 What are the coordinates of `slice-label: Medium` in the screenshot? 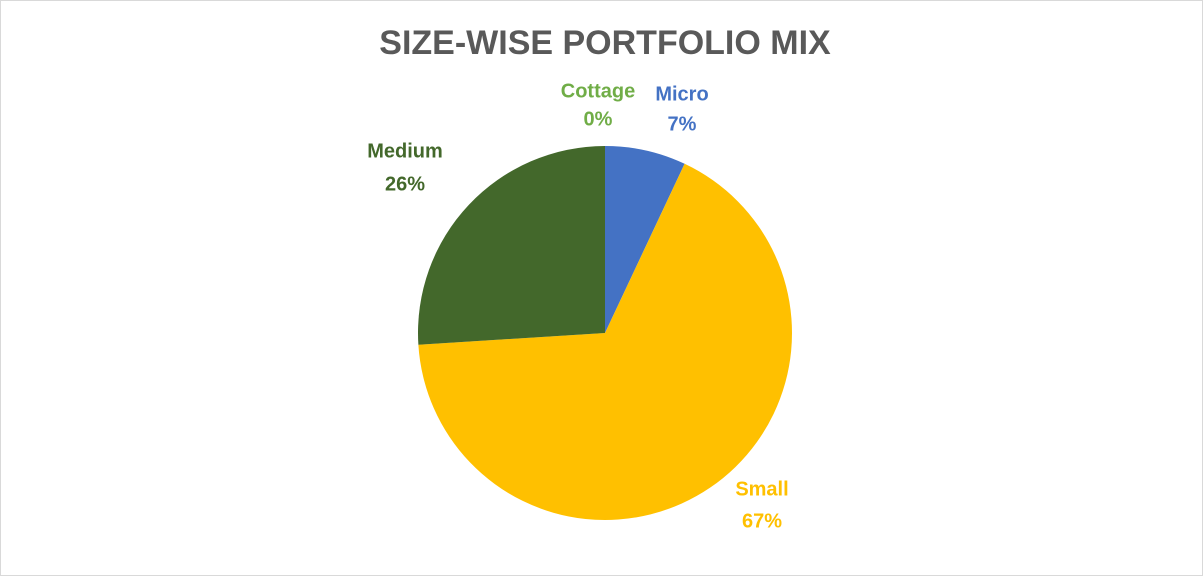 It's located at (405, 151).